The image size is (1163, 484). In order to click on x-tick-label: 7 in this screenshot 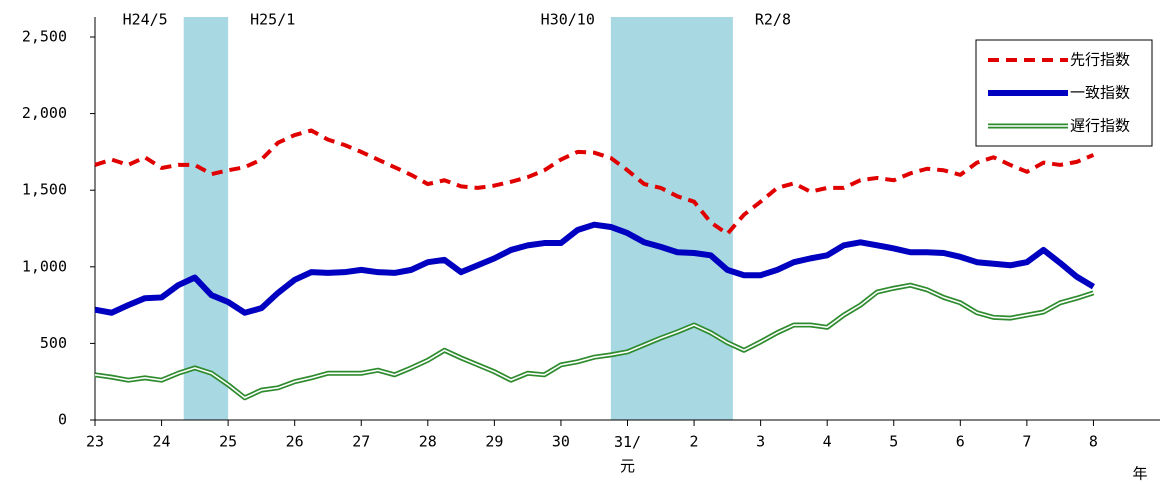, I will do `click(1026, 442)`.